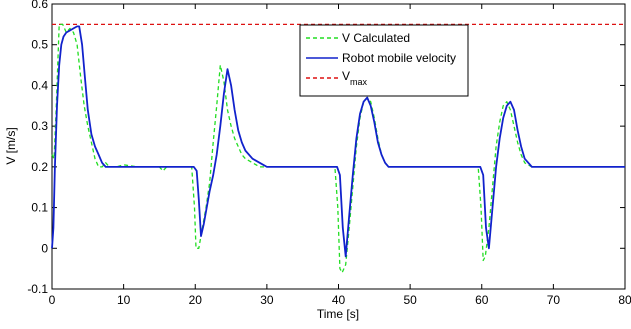  What do you see at coordinates (346, 76) in the screenshot?
I see `legend-label-vmax-main: V` at bounding box center [346, 76].